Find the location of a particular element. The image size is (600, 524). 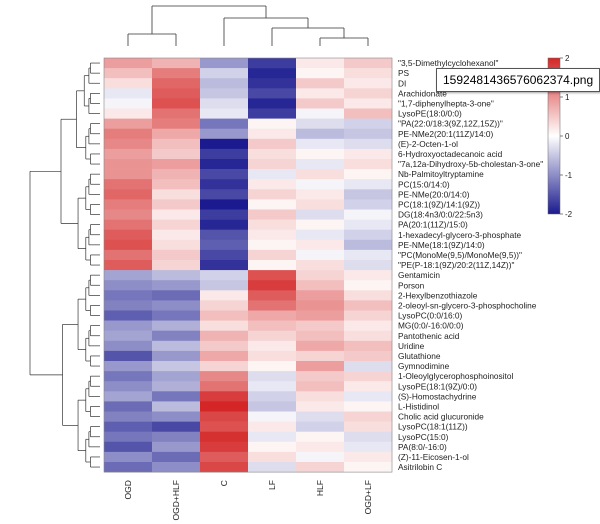

row-label: Gymnodimine is located at coordinates (424, 366).